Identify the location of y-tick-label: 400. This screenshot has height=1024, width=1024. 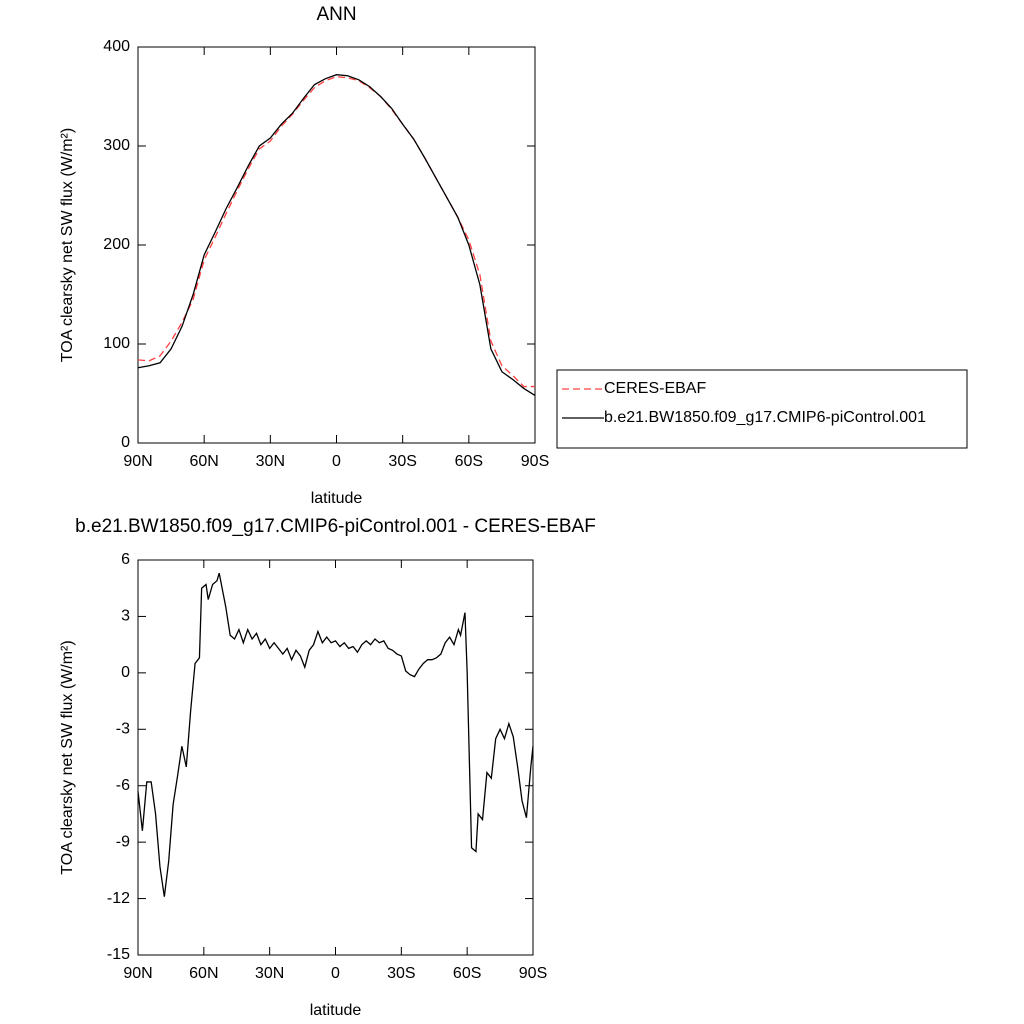
(116, 46).